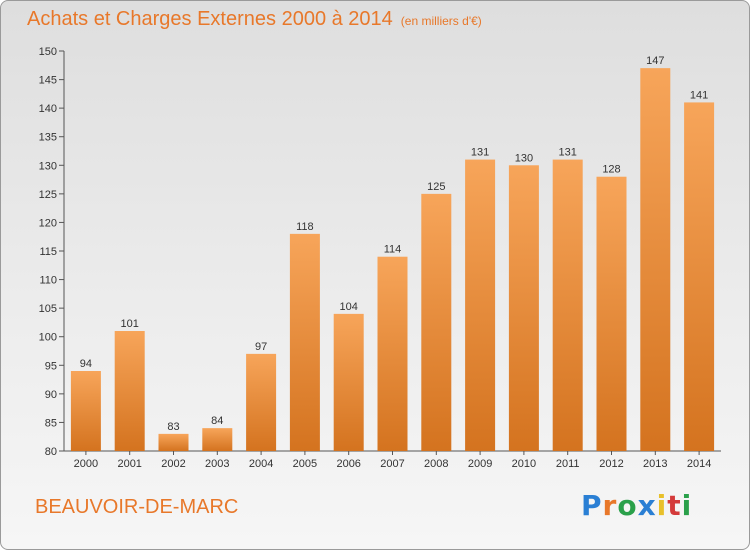  What do you see at coordinates (48, 309) in the screenshot?
I see `y-tick-label: 105` at bounding box center [48, 309].